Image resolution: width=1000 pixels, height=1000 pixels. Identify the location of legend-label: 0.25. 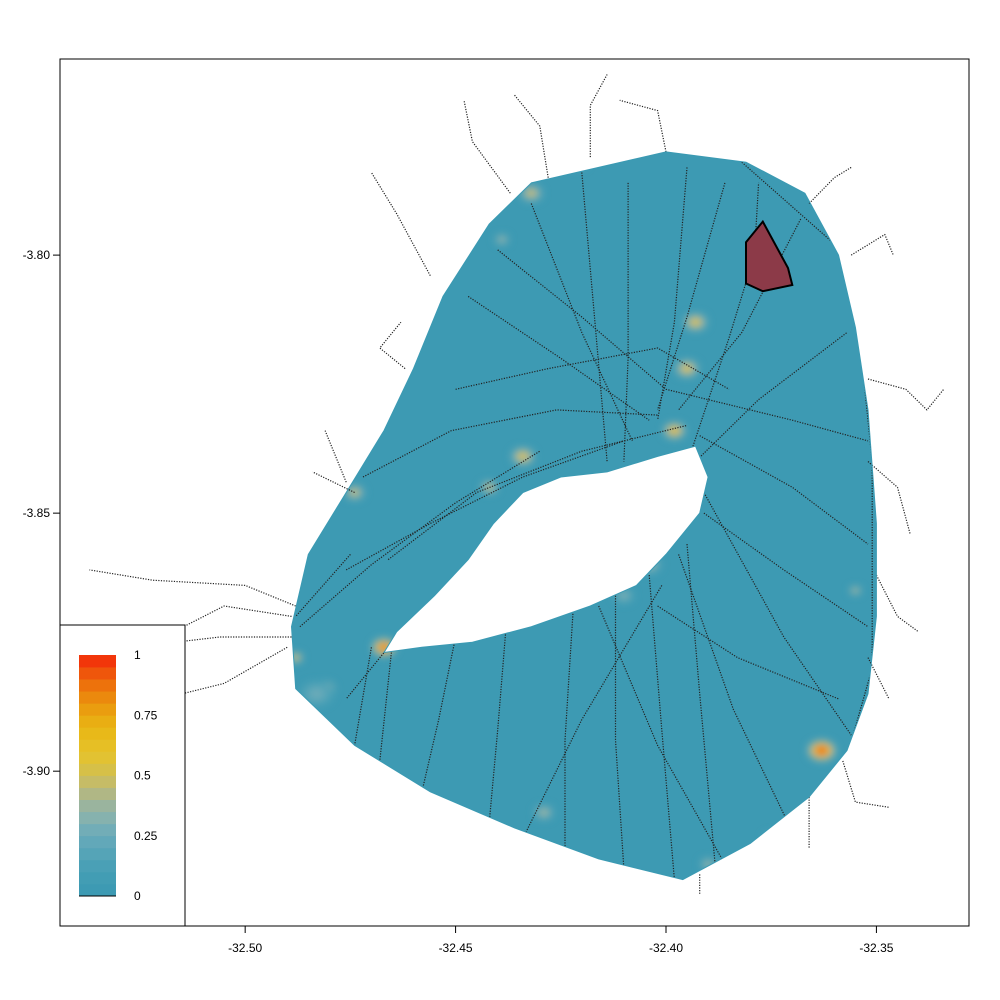
(146, 836).